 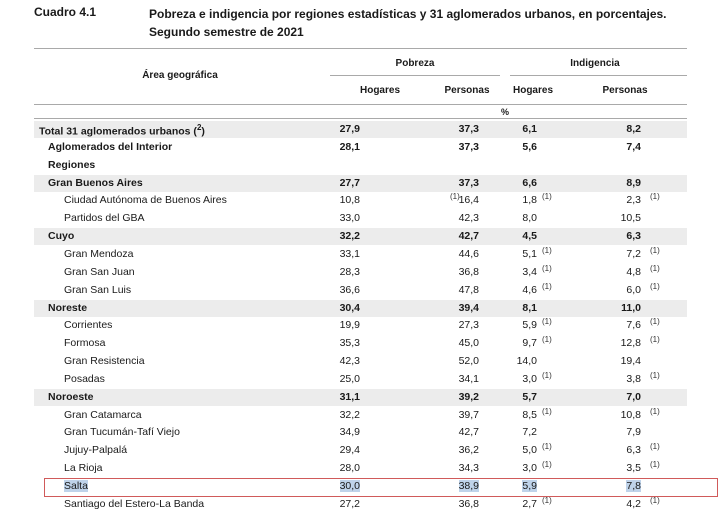 What do you see at coordinates (360, 397) in the screenshot?
I see `table-row: Noroeste 31,1 39,2 5,7 7,0` at bounding box center [360, 397].